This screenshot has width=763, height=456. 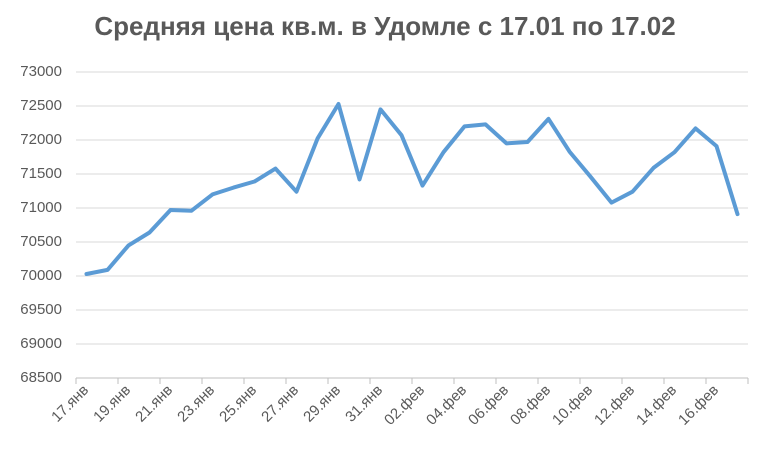 I want to click on y-tick-label: 70500, so click(x=41, y=241).